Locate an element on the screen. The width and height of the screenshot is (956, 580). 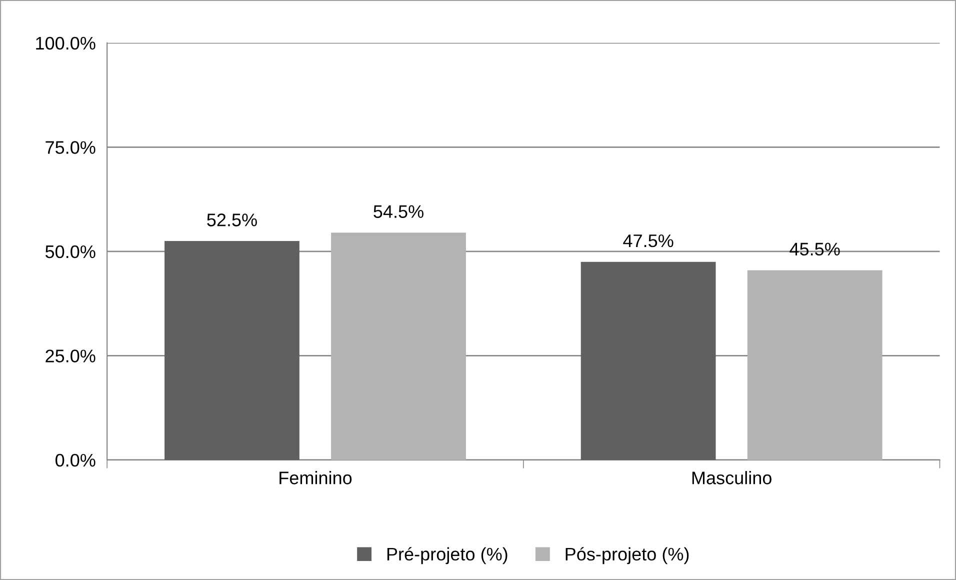
data-label: 54.5% is located at coordinates (399, 211).